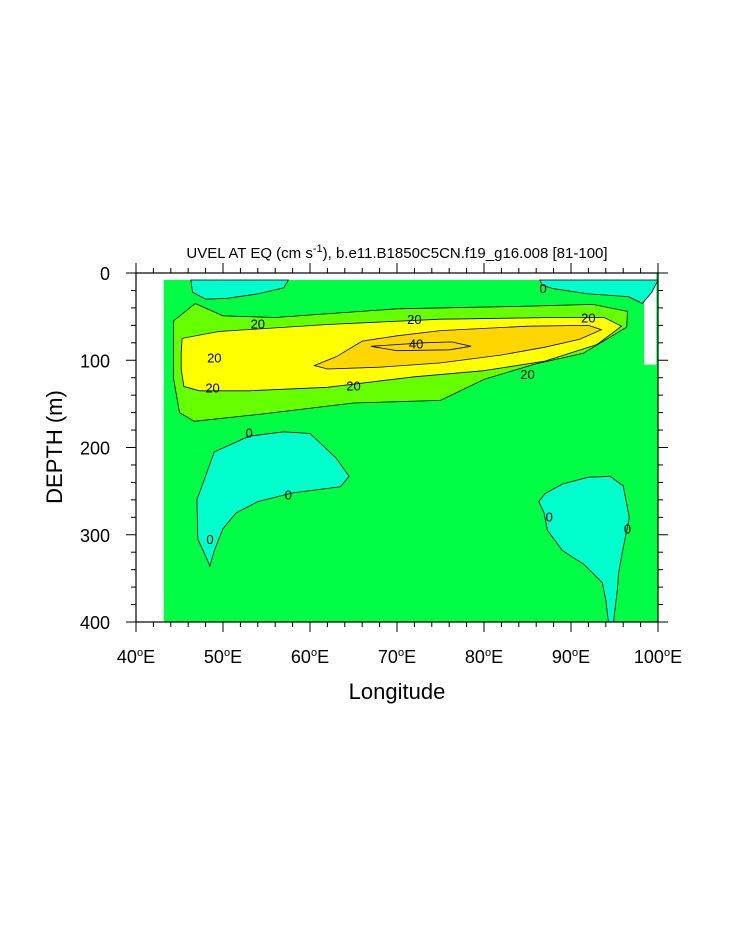  I want to click on y-tick-label: 0, so click(105, 274).